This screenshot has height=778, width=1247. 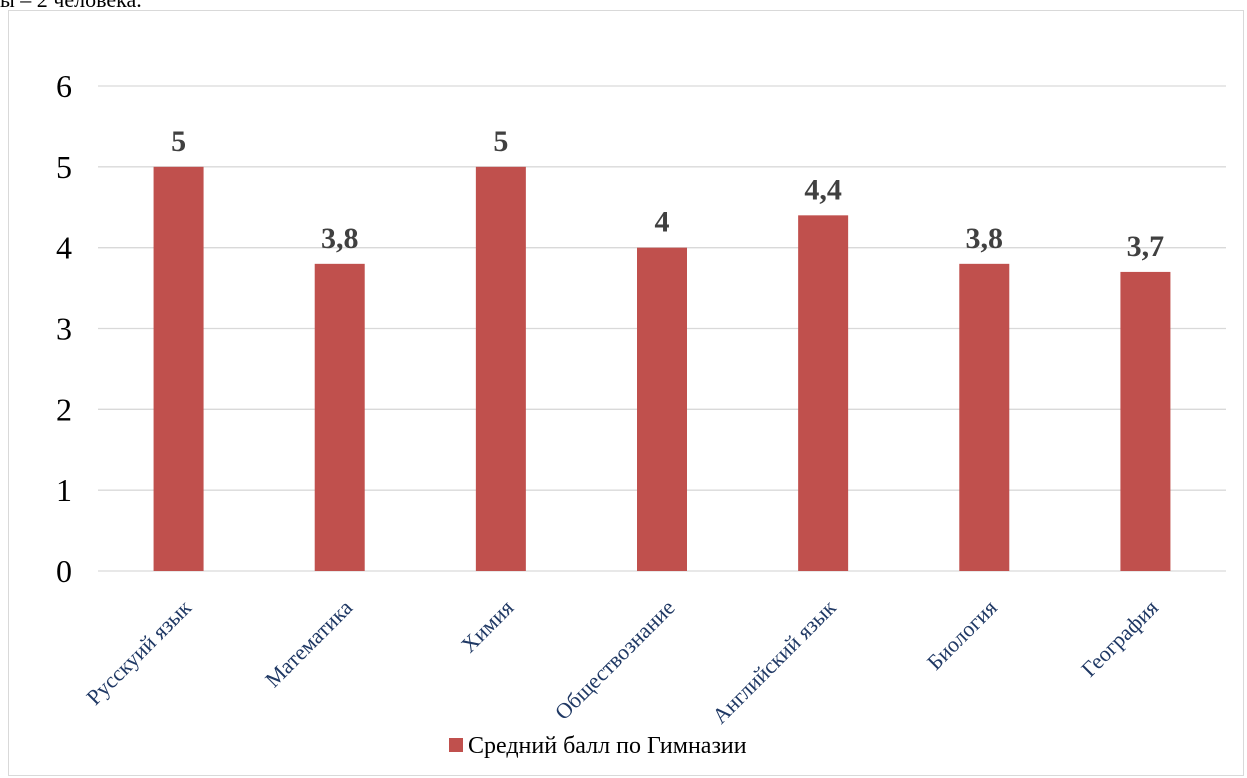 I want to click on y-tick-label: 3, so click(x=64, y=329).